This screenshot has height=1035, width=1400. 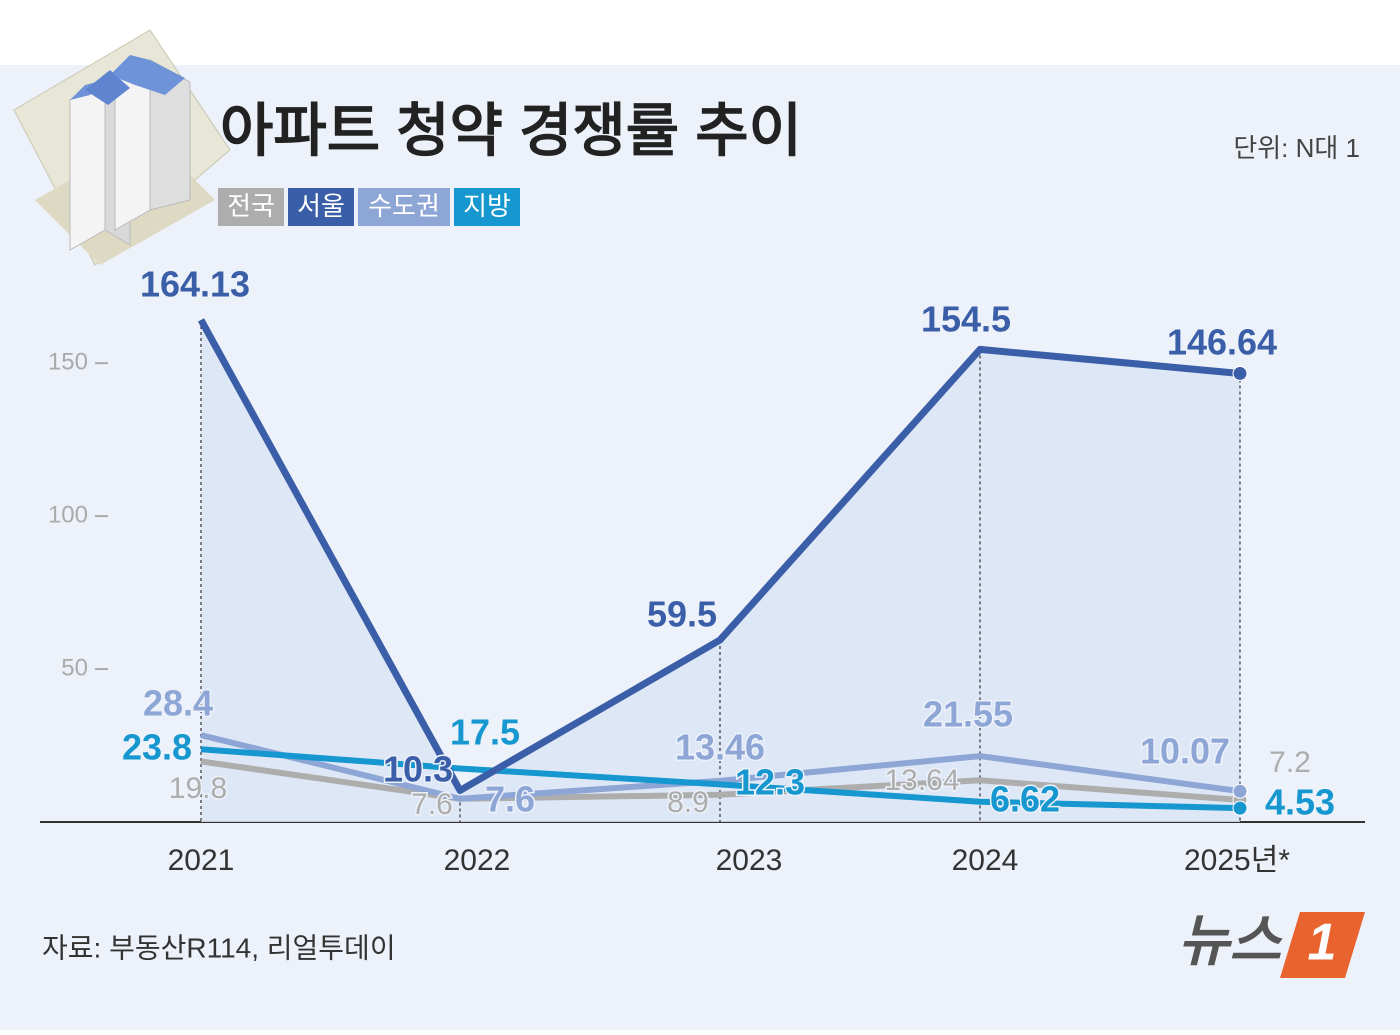 I want to click on logo: 뉴스 1, so click(x=1271, y=943).